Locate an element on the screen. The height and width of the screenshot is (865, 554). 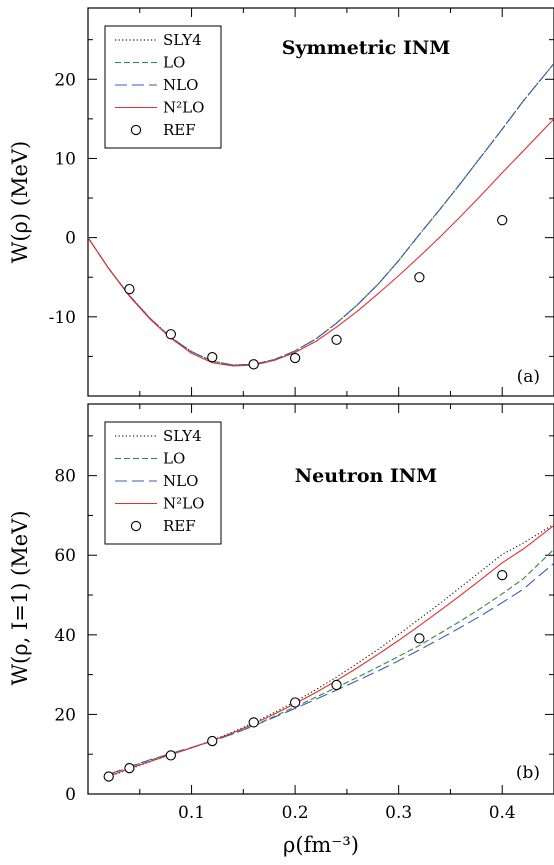
y-tick-label: 80 is located at coordinates (65, 477).